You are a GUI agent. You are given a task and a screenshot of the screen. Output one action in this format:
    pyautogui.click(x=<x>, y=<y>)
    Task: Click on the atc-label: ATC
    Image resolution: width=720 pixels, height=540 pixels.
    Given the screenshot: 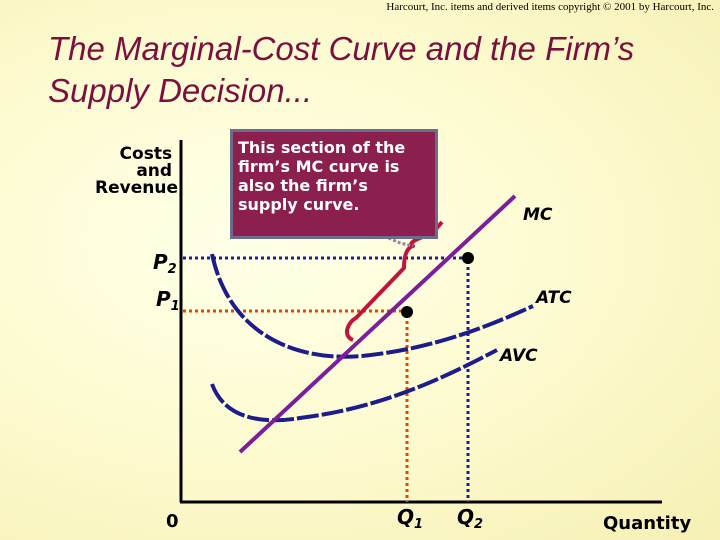 What is the action you would take?
    pyautogui.click(x=553, y=298)
    